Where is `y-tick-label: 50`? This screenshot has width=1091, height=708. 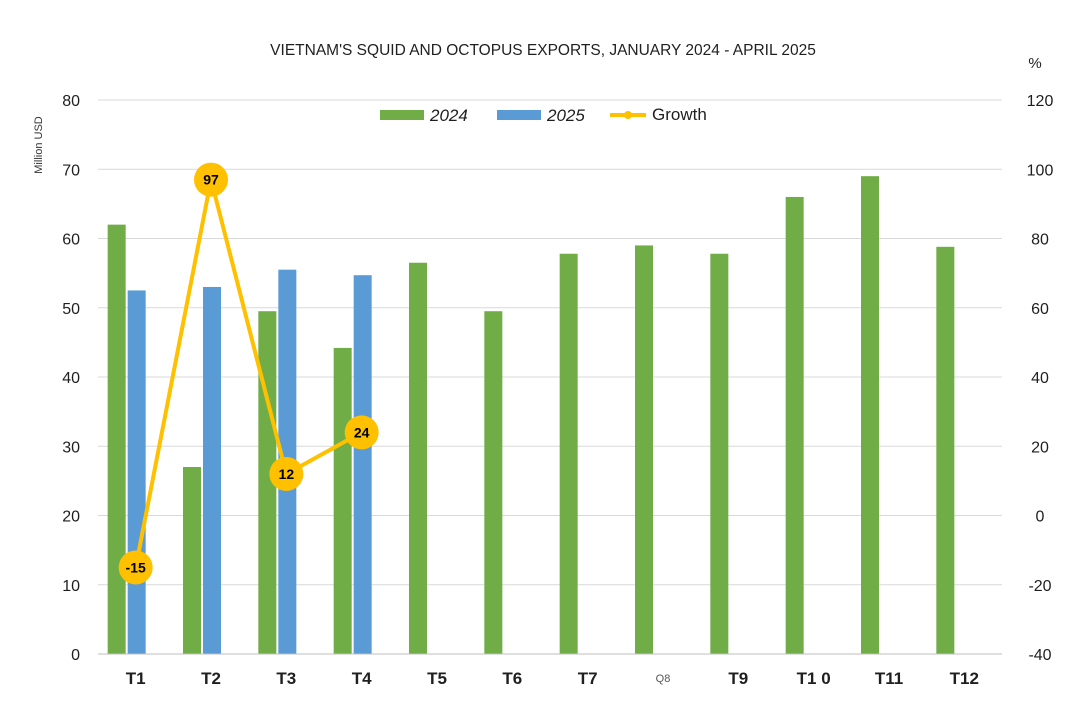
y-tick-label: 50 is located at coordinates (71, 309).